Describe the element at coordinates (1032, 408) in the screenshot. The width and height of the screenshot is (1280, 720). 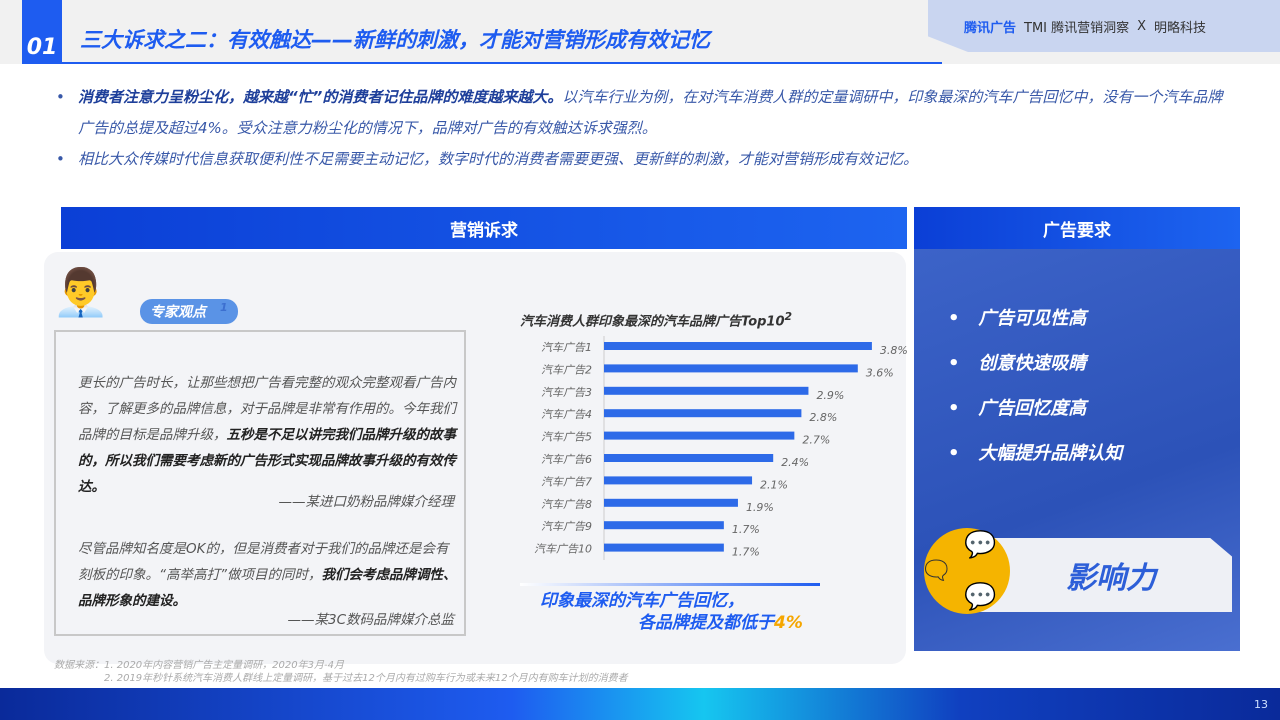
I see `requirement-label: 广告回忆度高` at that location.